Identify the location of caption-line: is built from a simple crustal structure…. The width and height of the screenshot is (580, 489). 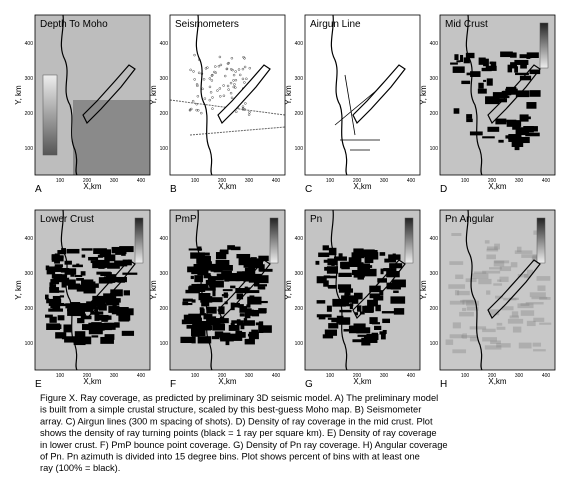
(230, 410).